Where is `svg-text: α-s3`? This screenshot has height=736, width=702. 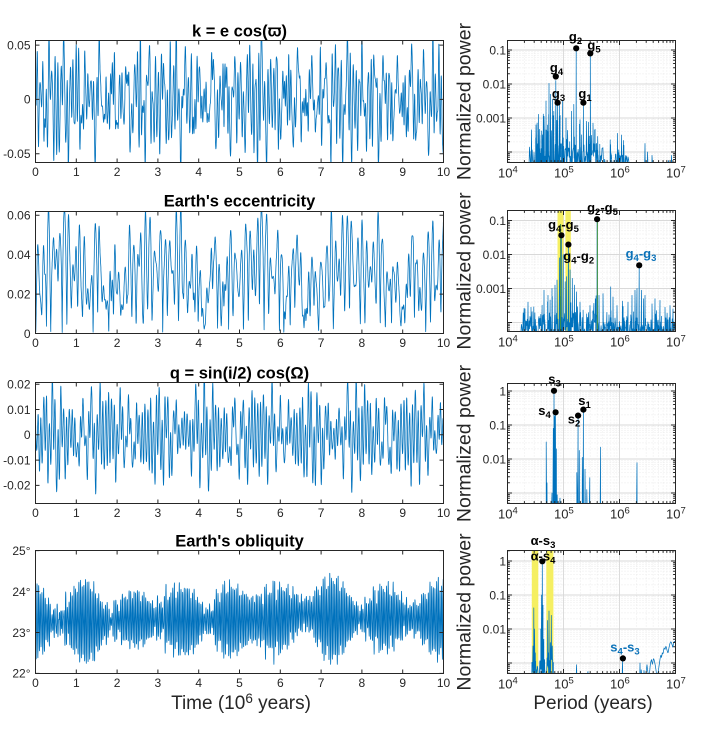 svg-text: α-s3 is located at coordinates (543, 542).